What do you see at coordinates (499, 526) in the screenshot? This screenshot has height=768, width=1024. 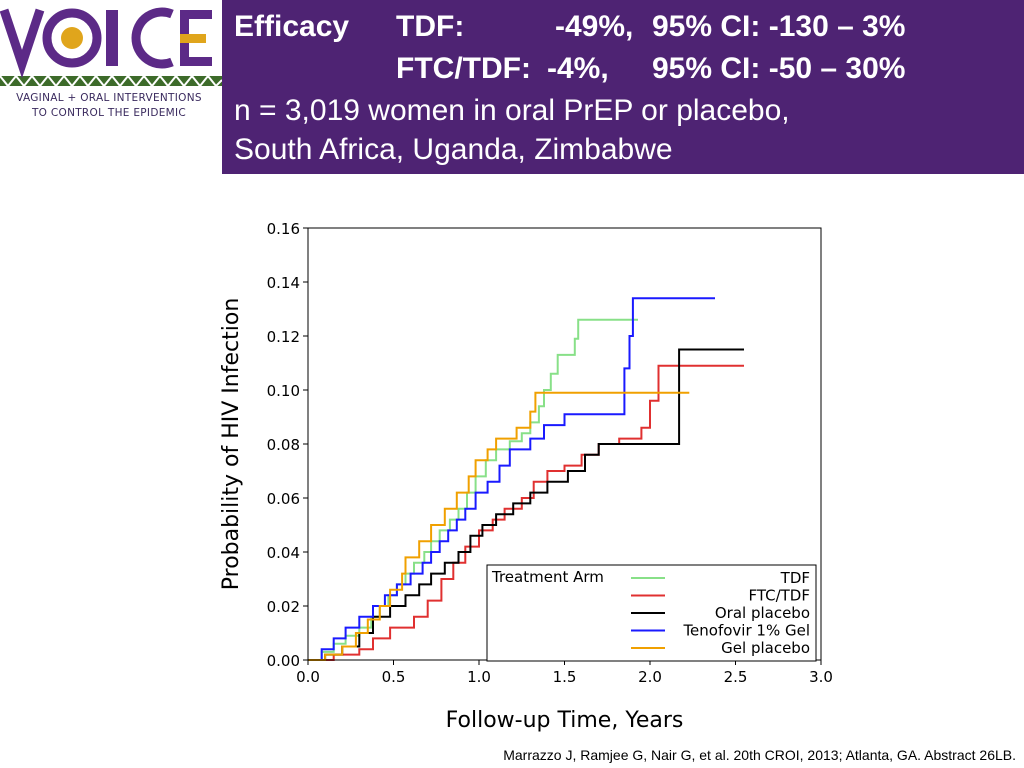 I see `series-line-gel-placebo` at bounding box center [499, 526].